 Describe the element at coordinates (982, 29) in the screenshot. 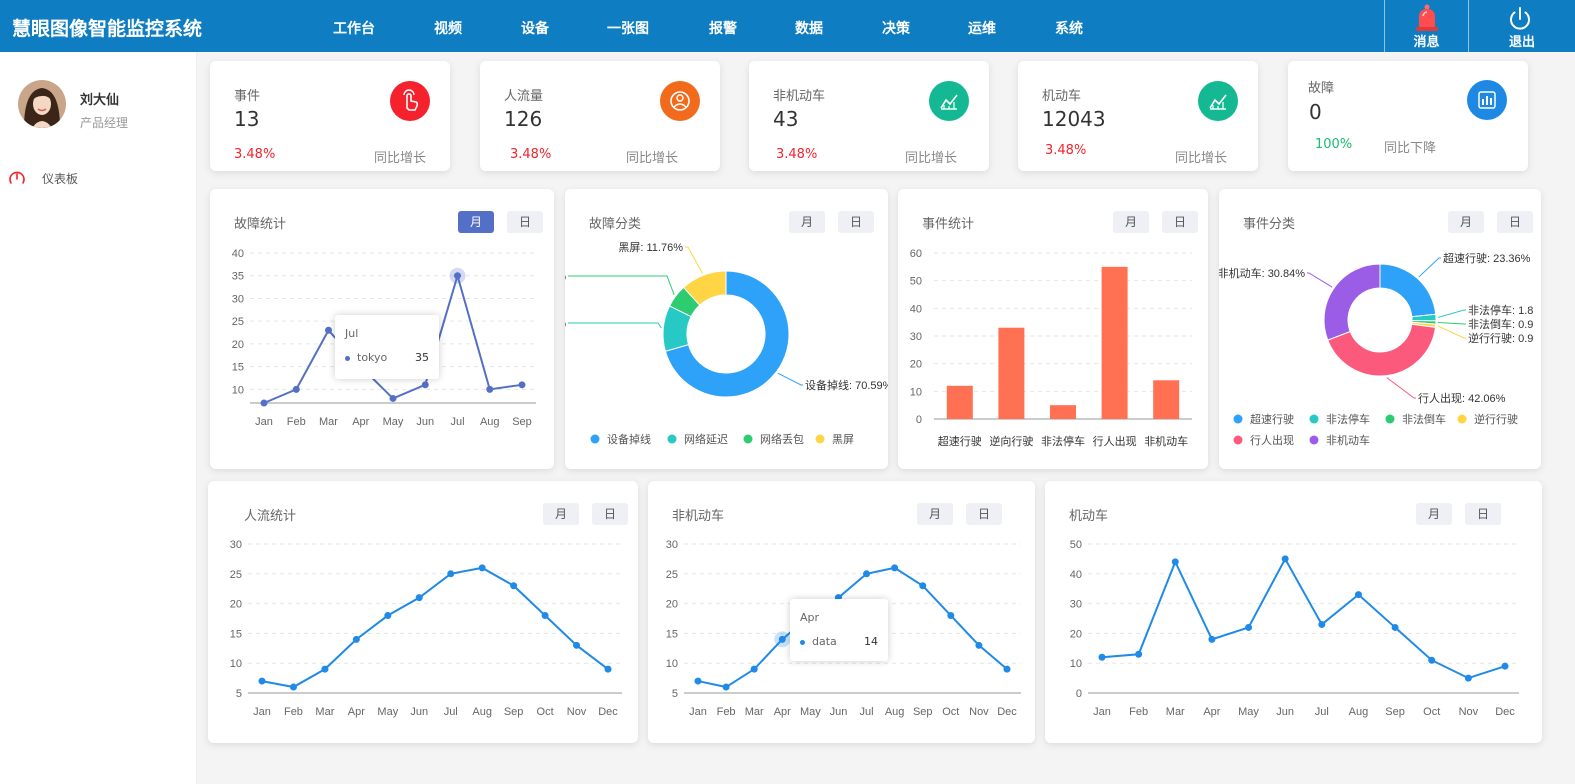

I see `nav-operations: 运维` at that location.